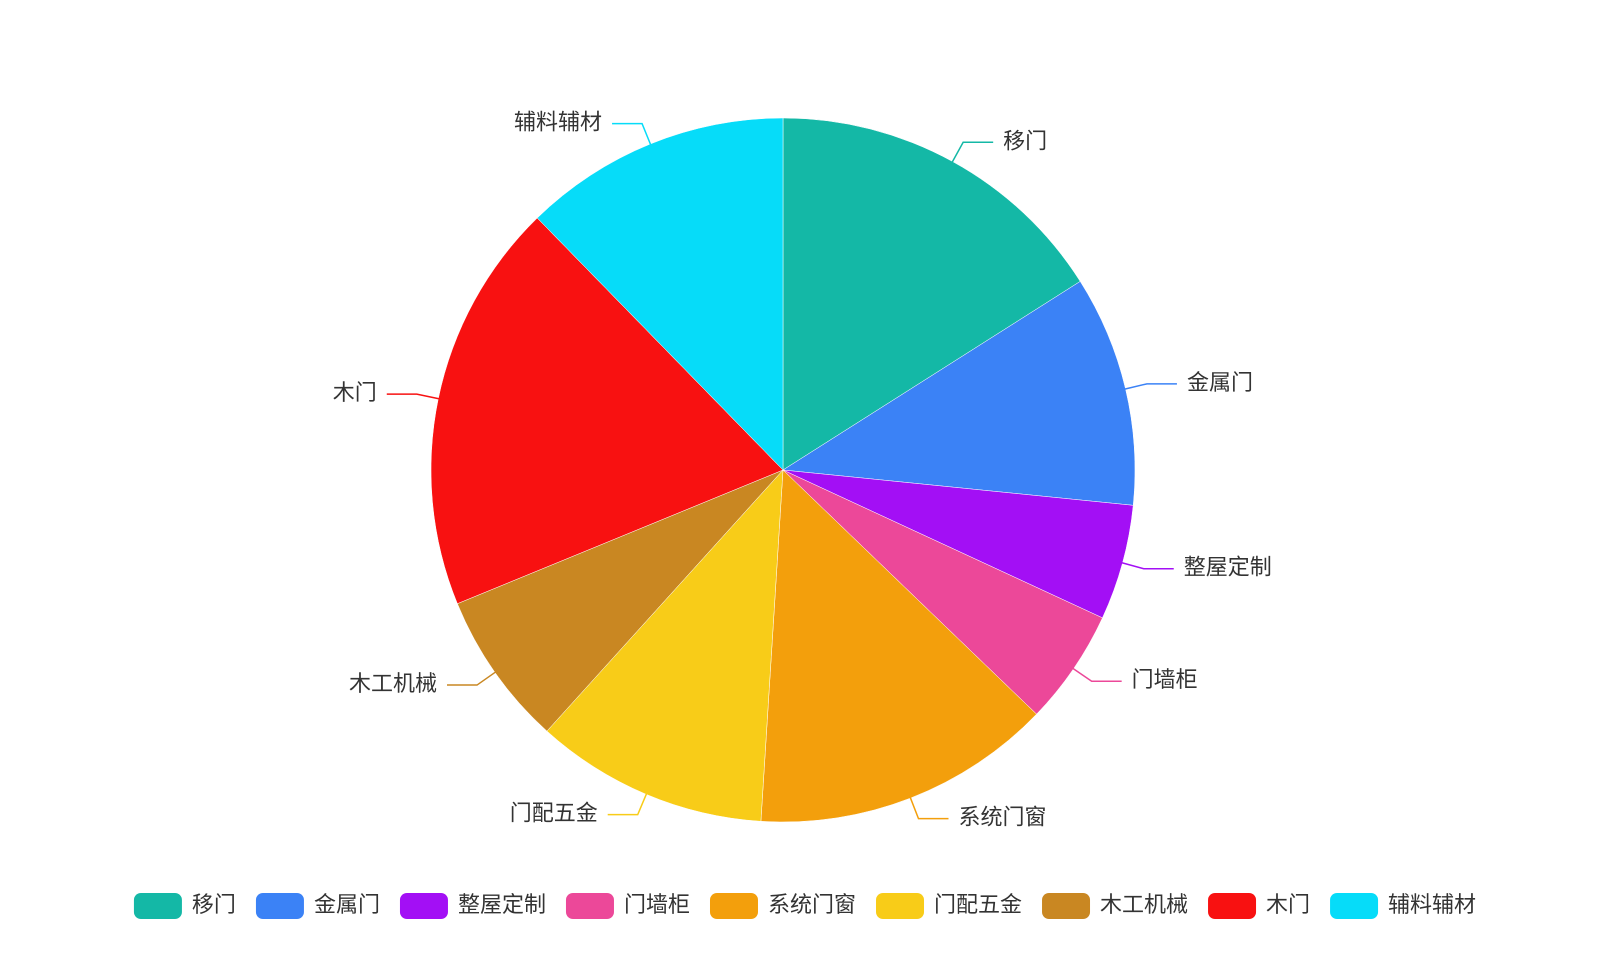  I want to click on slice-label: 木门, so click(355, 393).